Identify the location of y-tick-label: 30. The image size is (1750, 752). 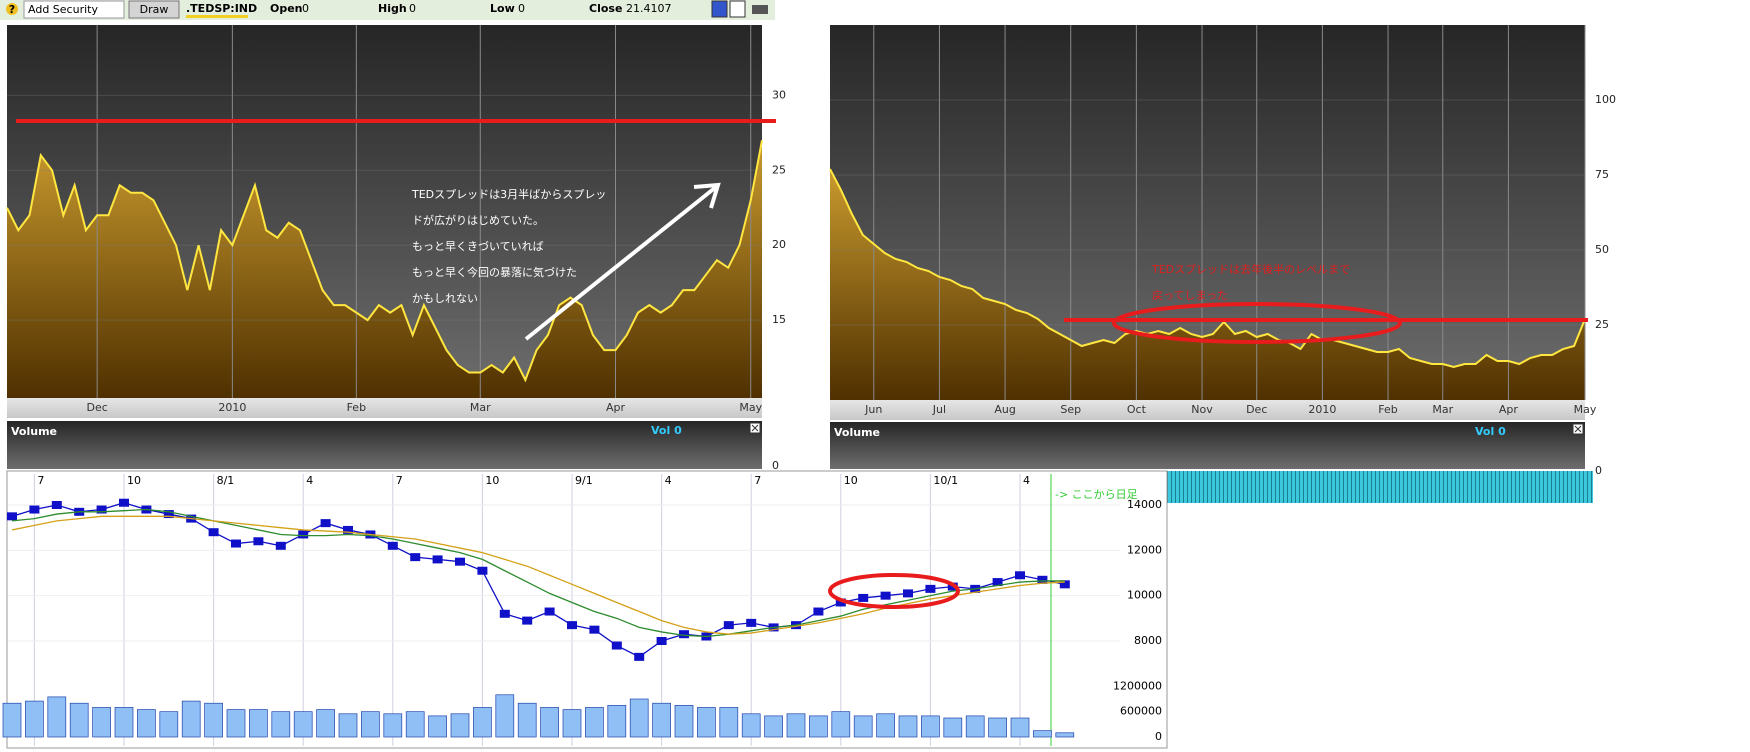
(779, 94).